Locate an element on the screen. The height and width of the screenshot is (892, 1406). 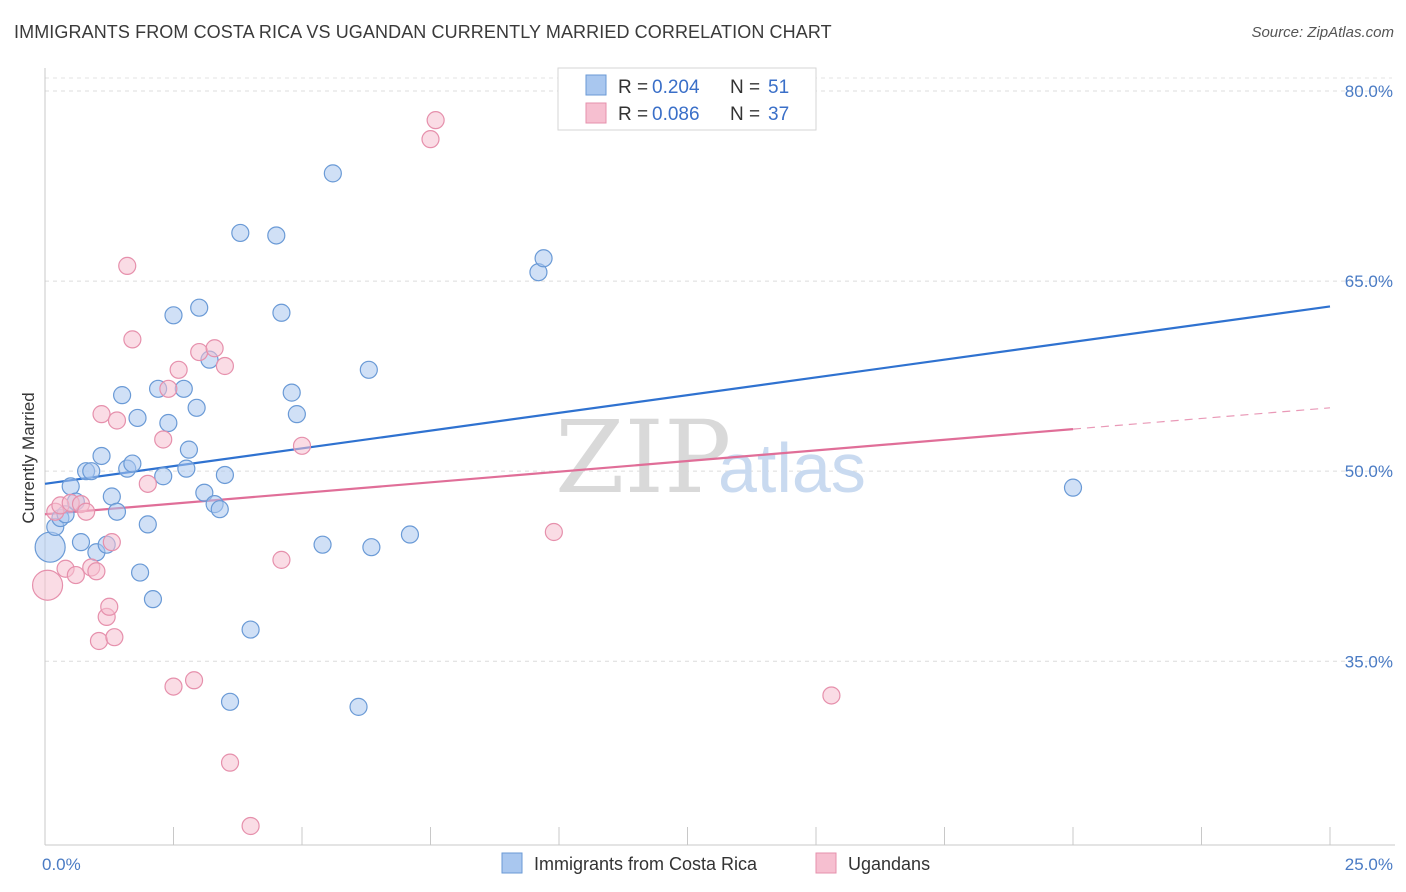
legend-r-label-pink: R = is located at coordinates (633, 114).